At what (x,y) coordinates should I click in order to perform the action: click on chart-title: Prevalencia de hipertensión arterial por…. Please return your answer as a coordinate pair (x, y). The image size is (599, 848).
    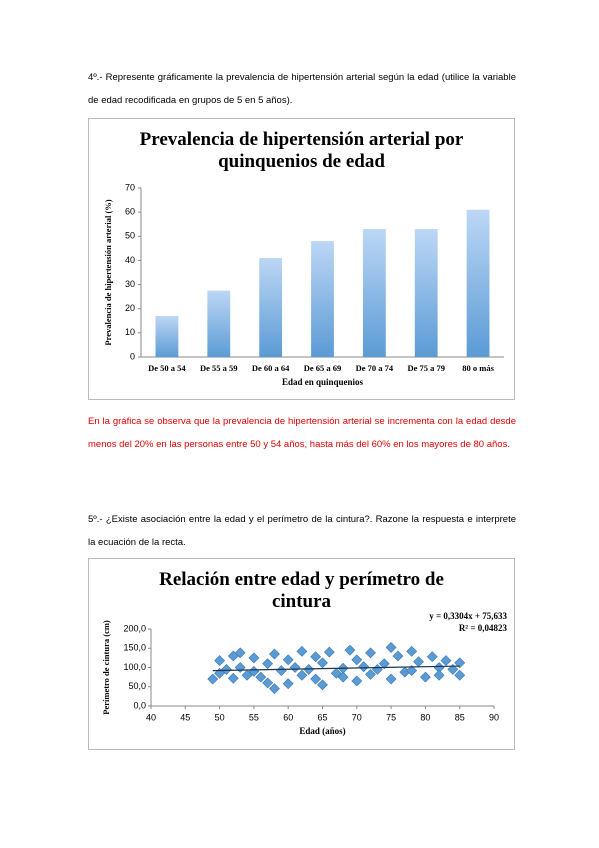
    Looking at the image, I should click on (301, 150).